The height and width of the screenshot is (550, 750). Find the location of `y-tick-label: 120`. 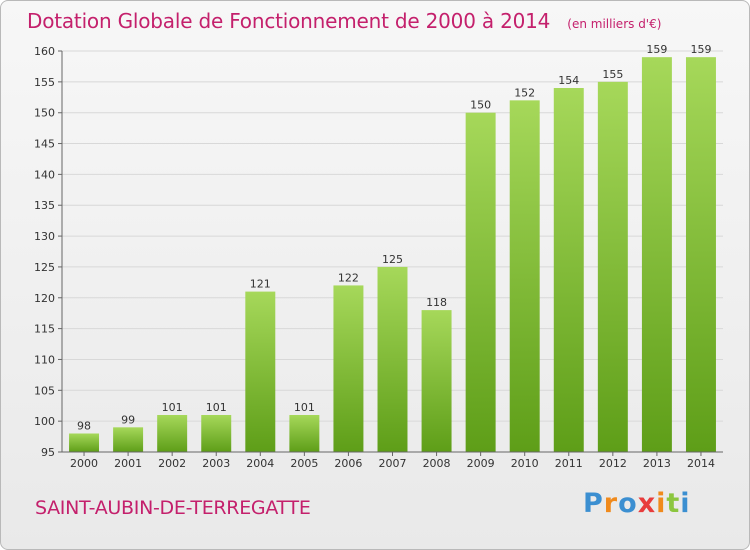

y-tick-label: 120 is located at coordinates (44, 298).